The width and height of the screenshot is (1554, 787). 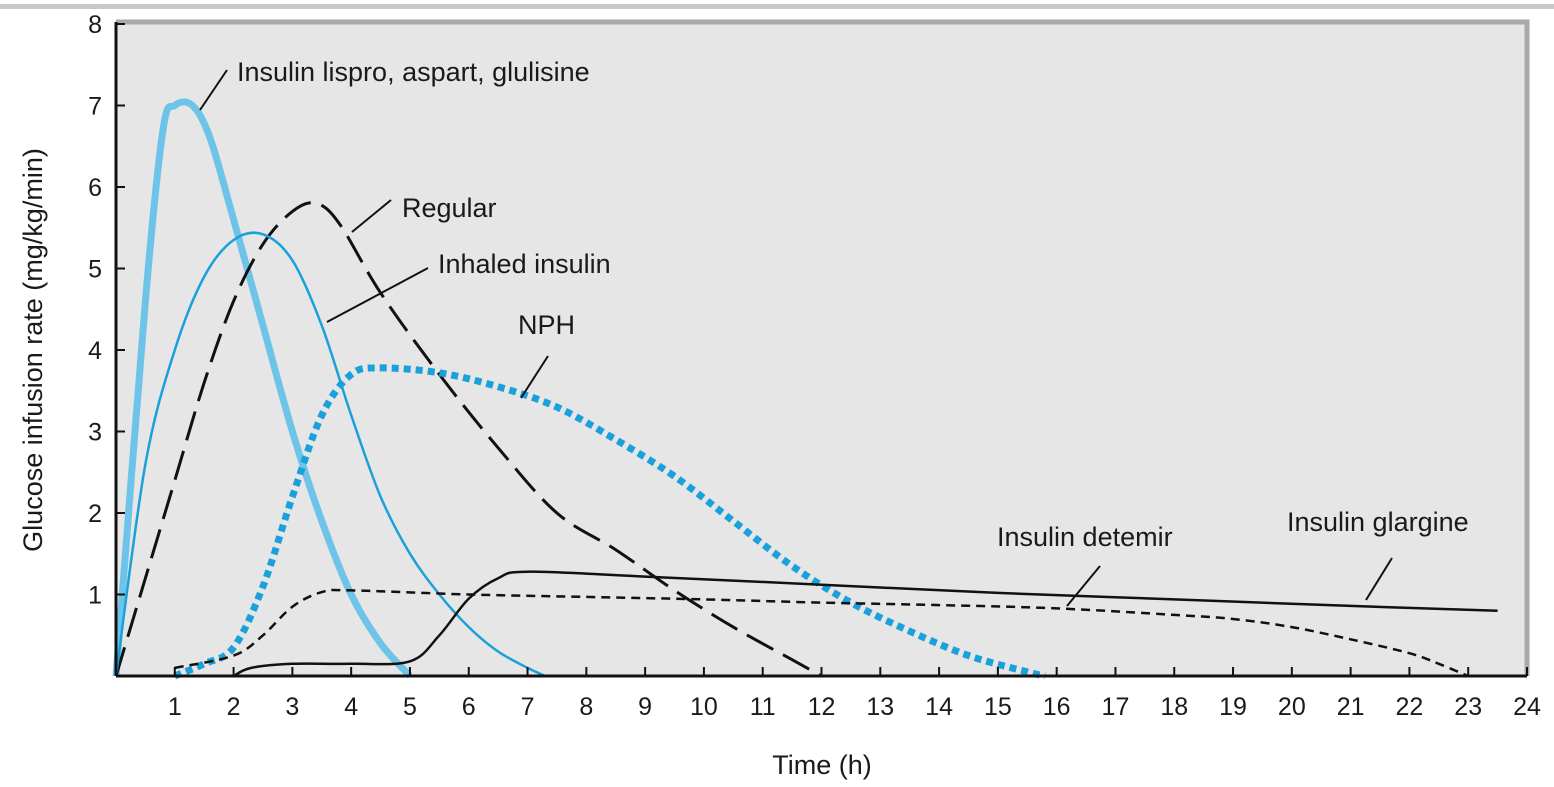 I want to click on x-tick-label: 11, so click(x=763, y=707).